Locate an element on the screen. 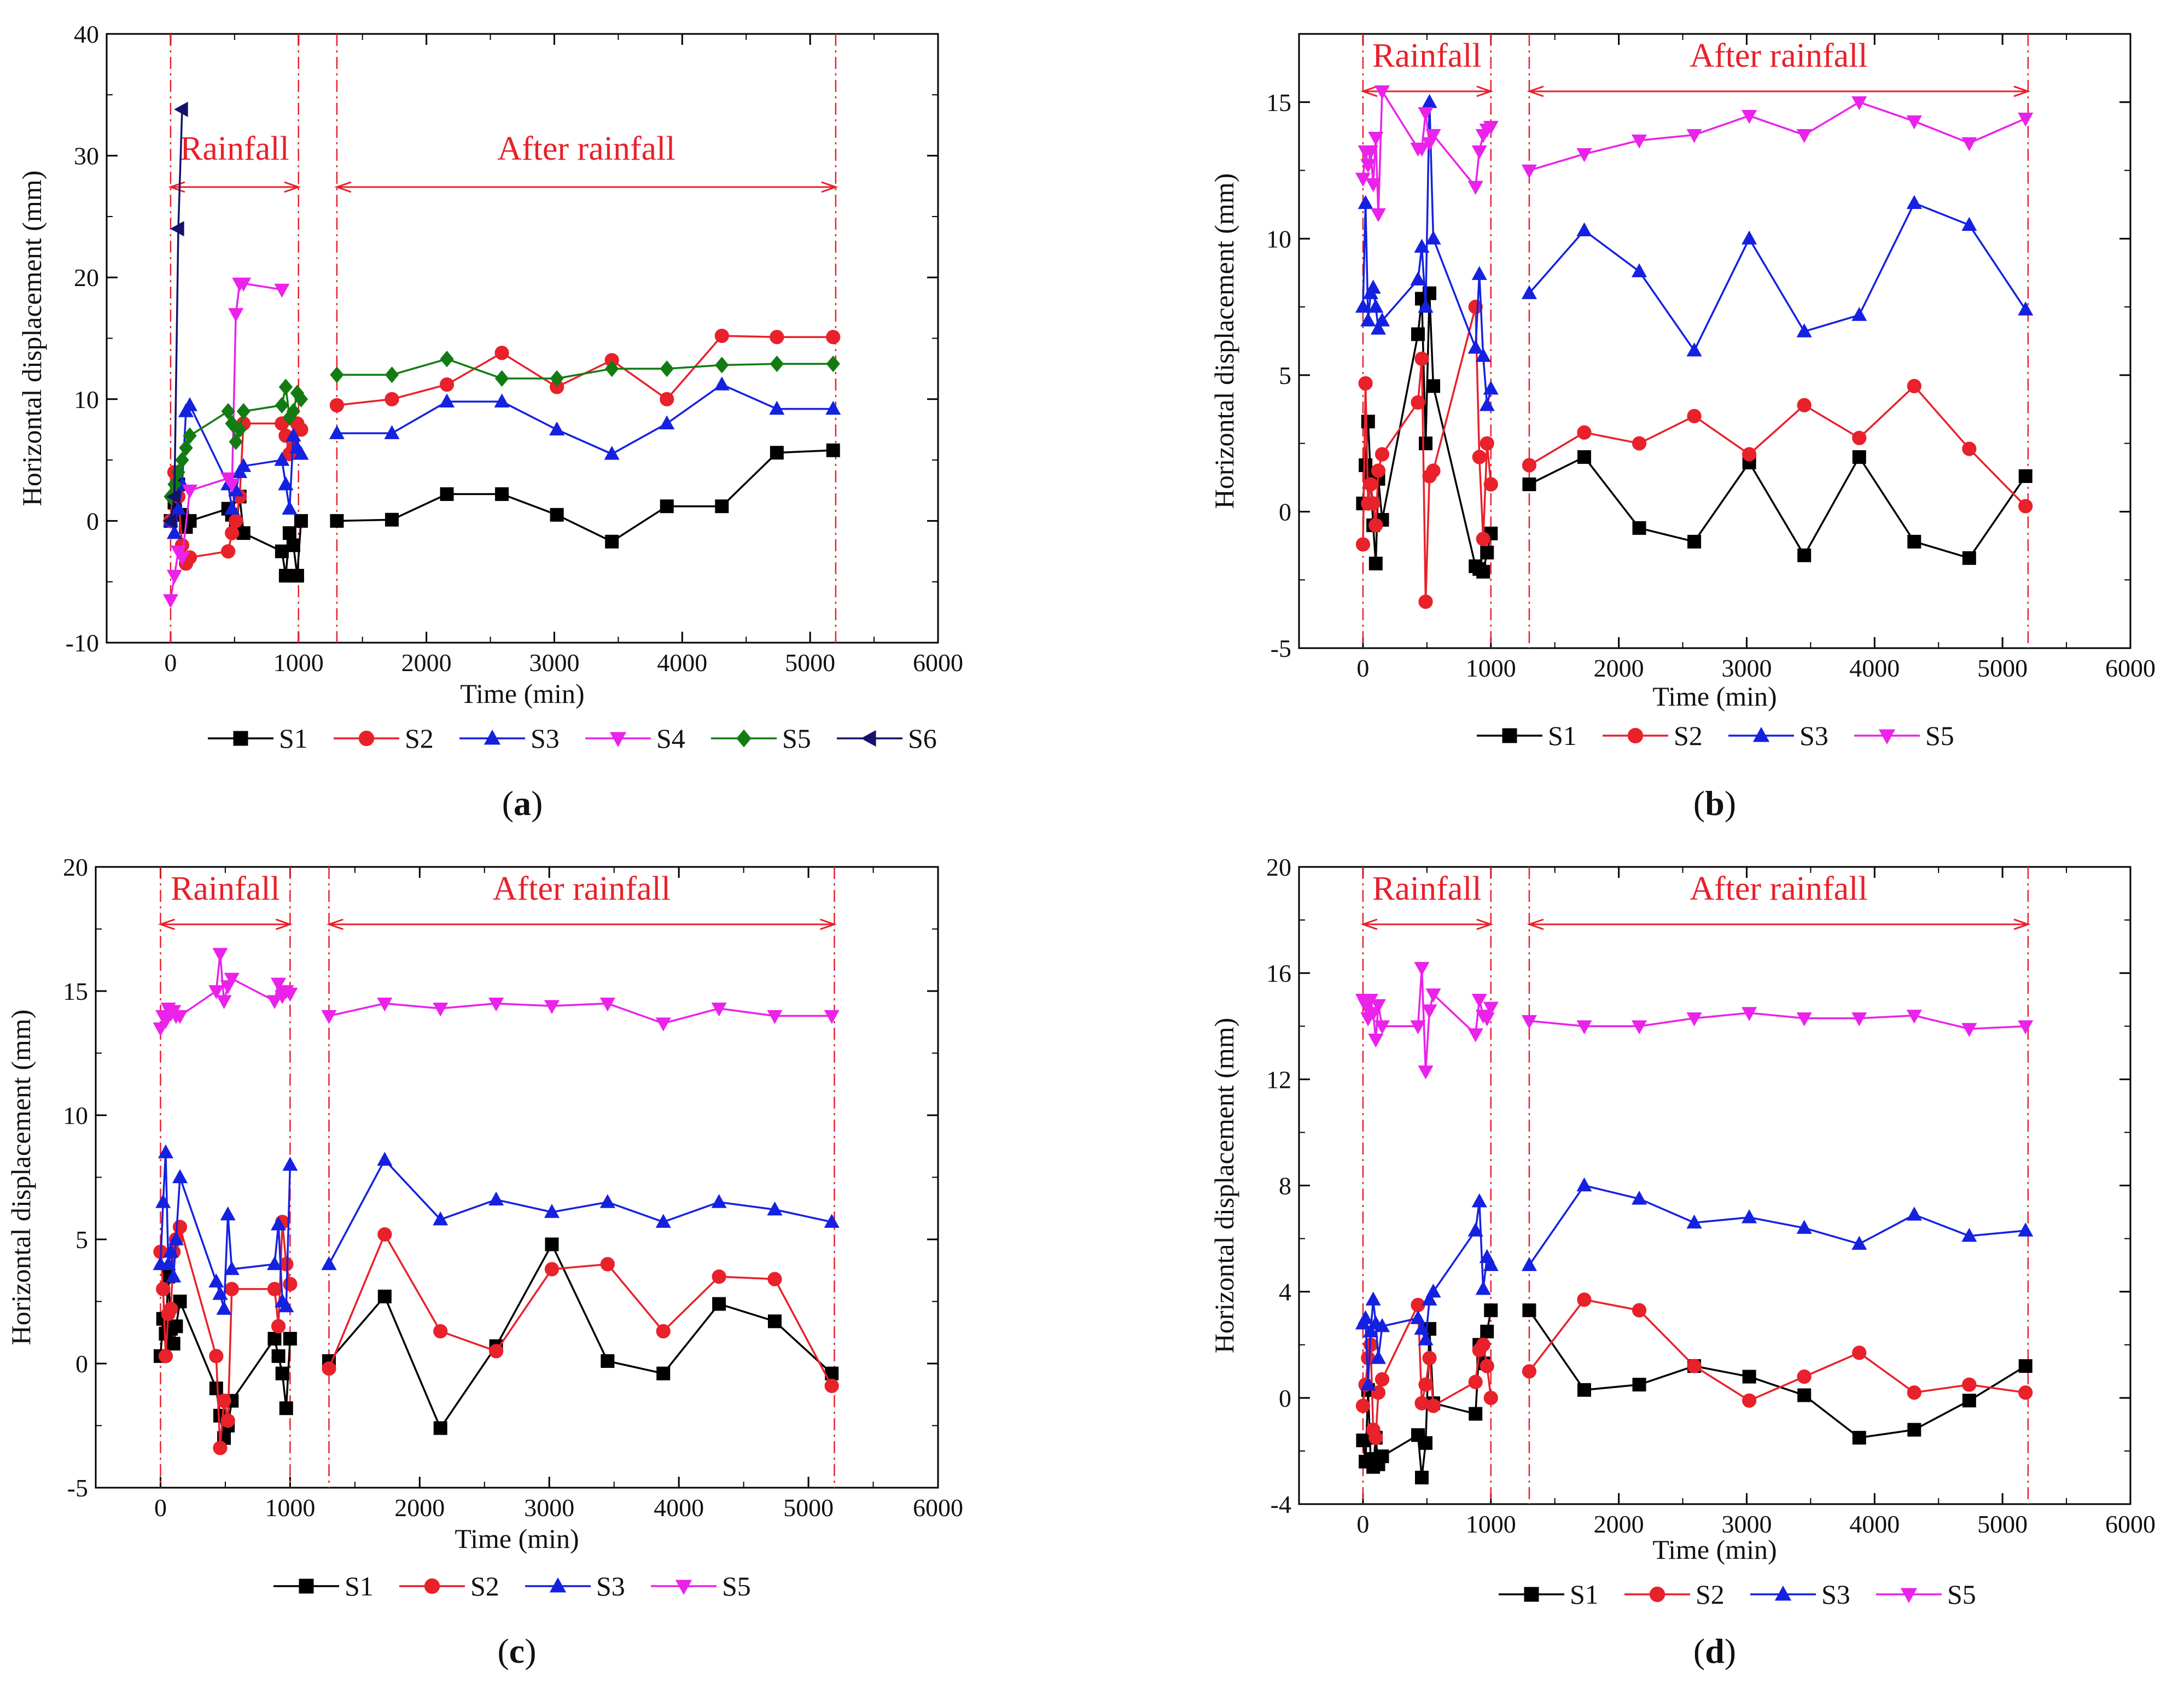 This screenshot has height=1701, width=2184. series-S1 is located at coordinates (1694, 432).